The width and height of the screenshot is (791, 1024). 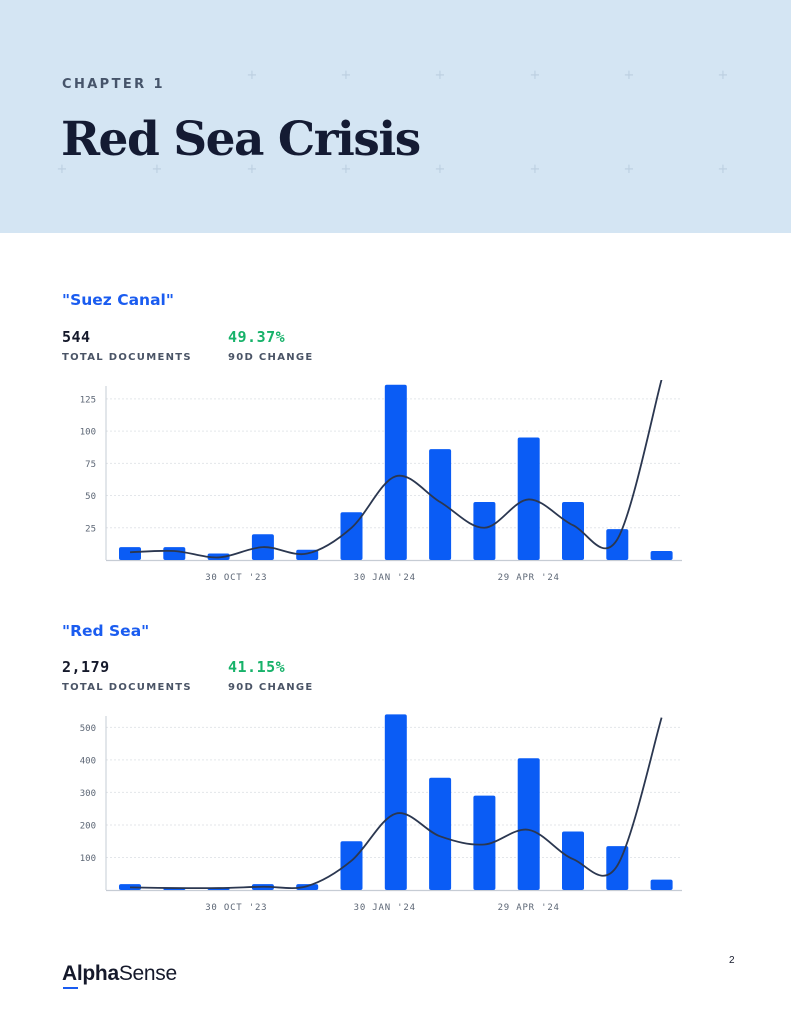 I want to click on y-tick-label: 25, so click(x=90, y=529).